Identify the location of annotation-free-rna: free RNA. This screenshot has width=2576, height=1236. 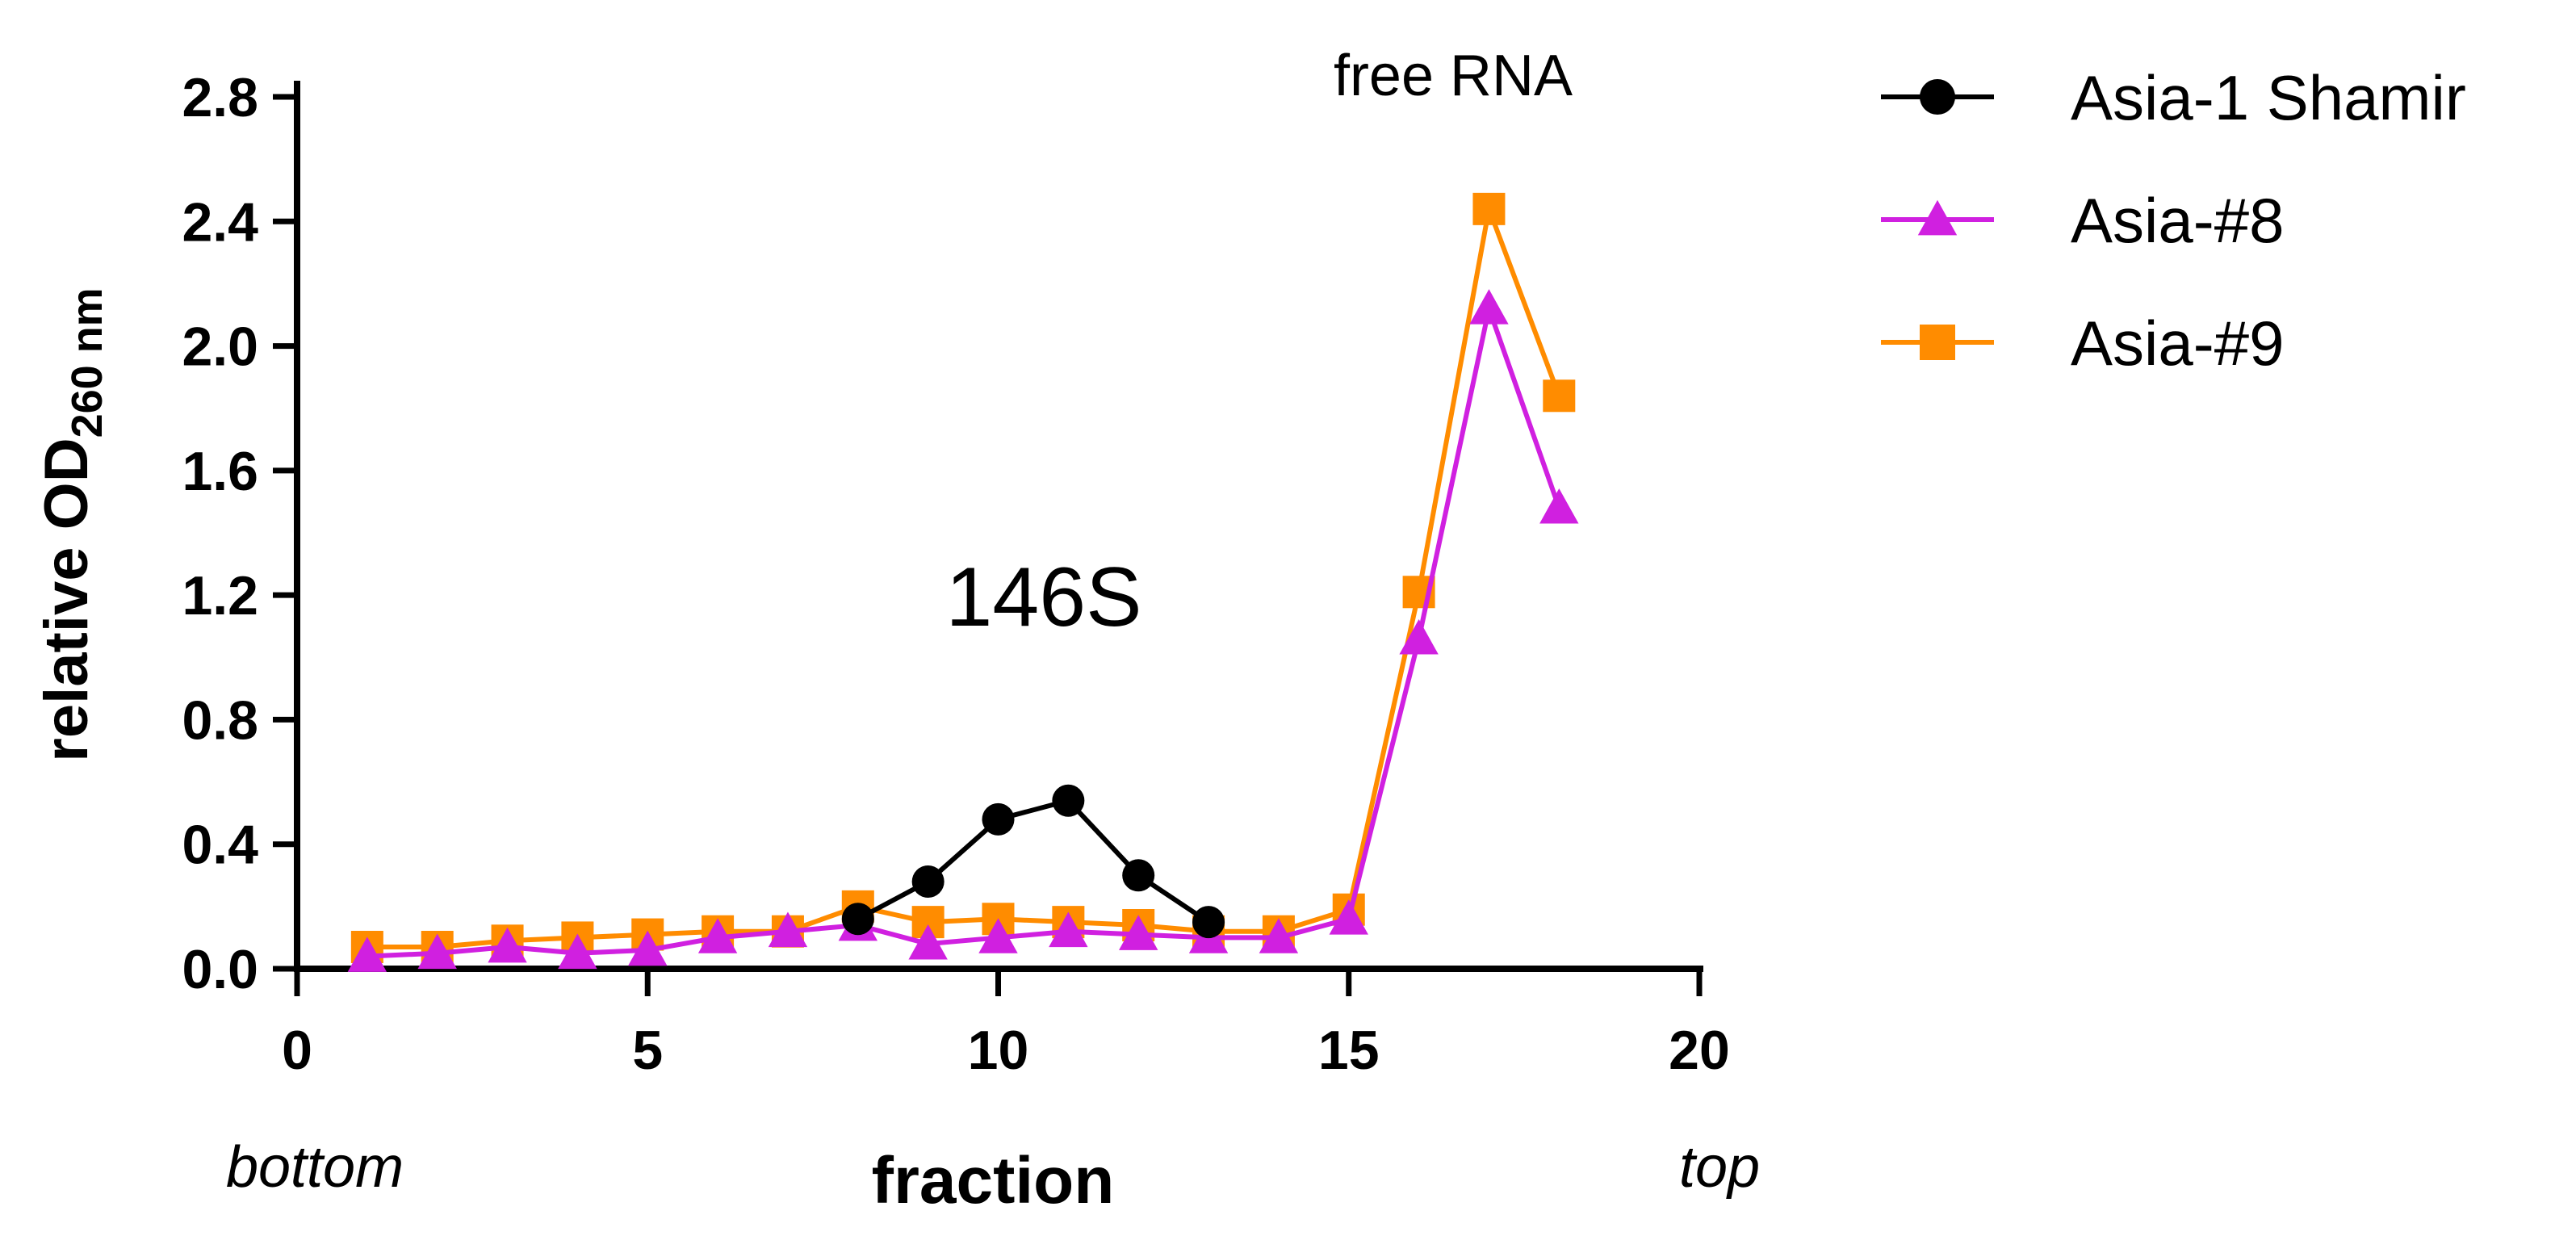
(1454, 76).